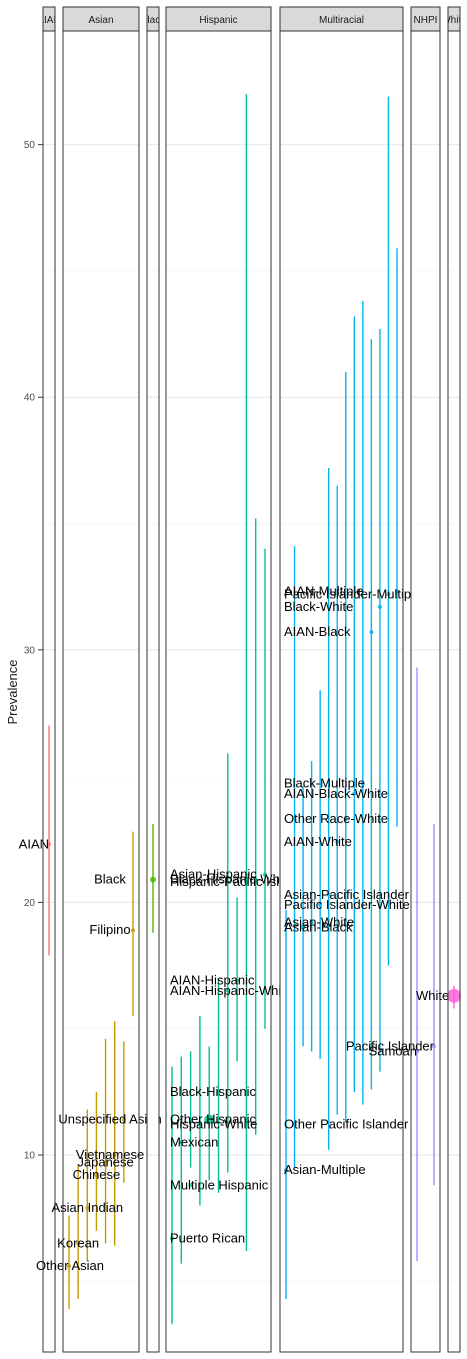 The image size is (467, 1359). What do you see at coordinates (318, 606) in the screenshot?
I see `point-label: Black-White` at bounding box center [318, 606].